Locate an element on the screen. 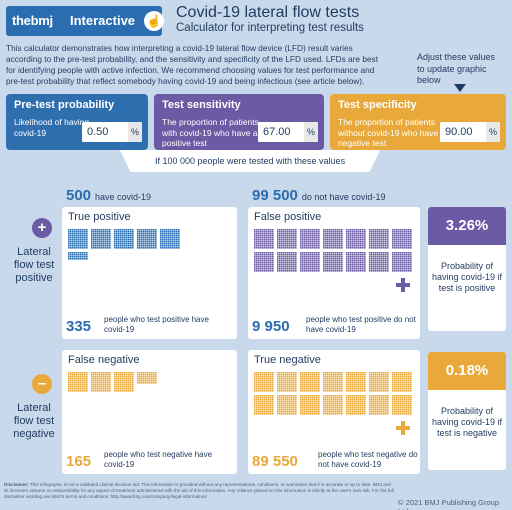  specificity-input: 90.00 is located at coordinates (463, 132).